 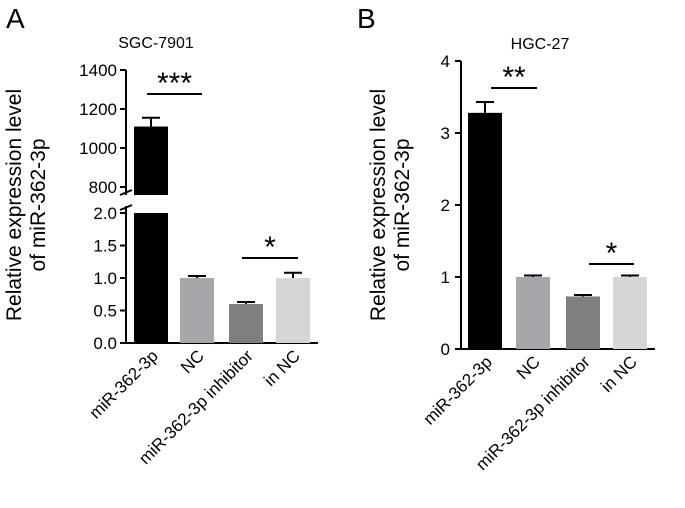 What do you see at coordinates (38, 204) in the screenshot?
I see `panel-a-ylabel-line2: of miR-362-3p` at bounding box center [38, 204].